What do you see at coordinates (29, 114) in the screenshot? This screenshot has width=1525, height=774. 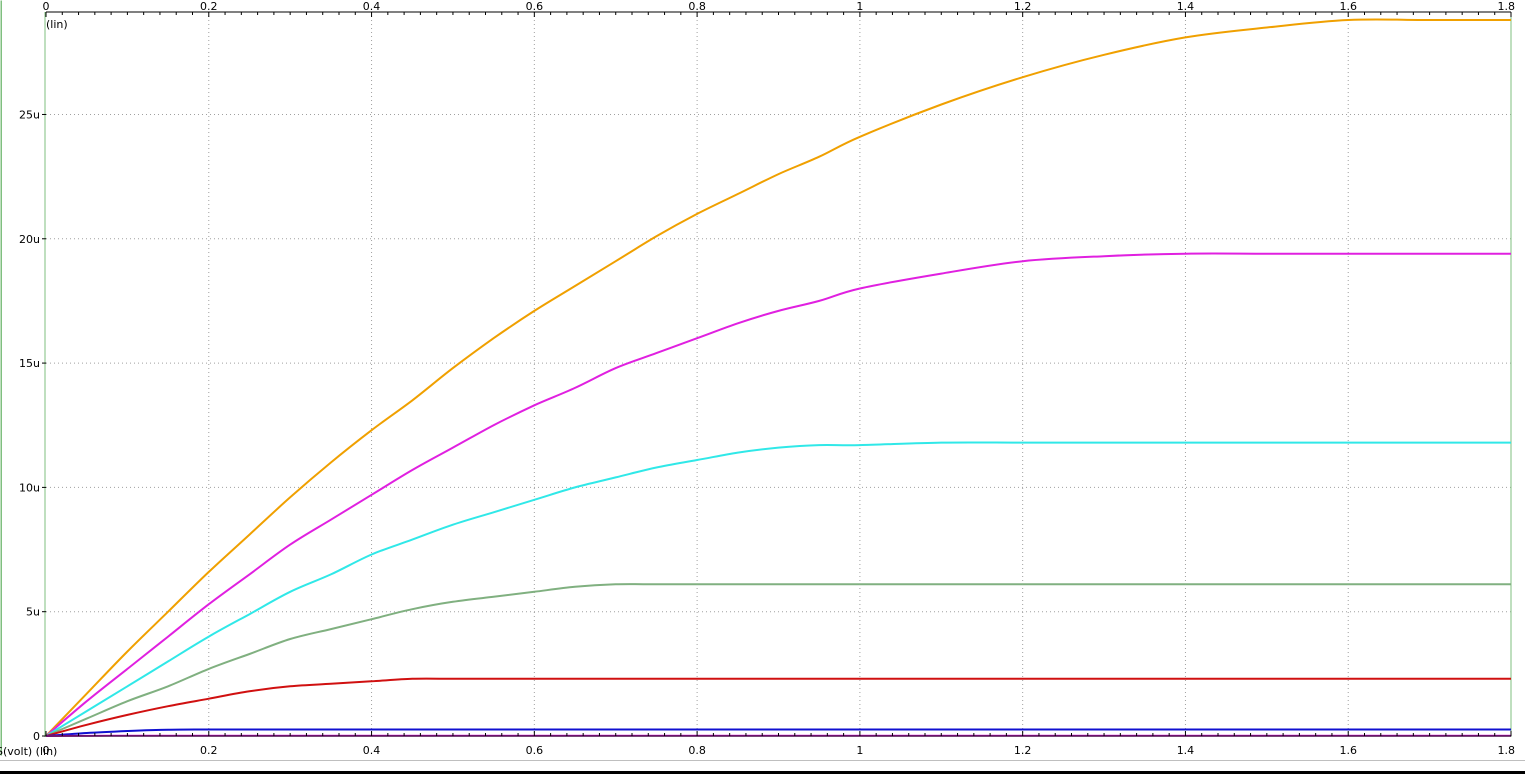 I see `y-tick-label: 25u` at bounding box center [29, 114].